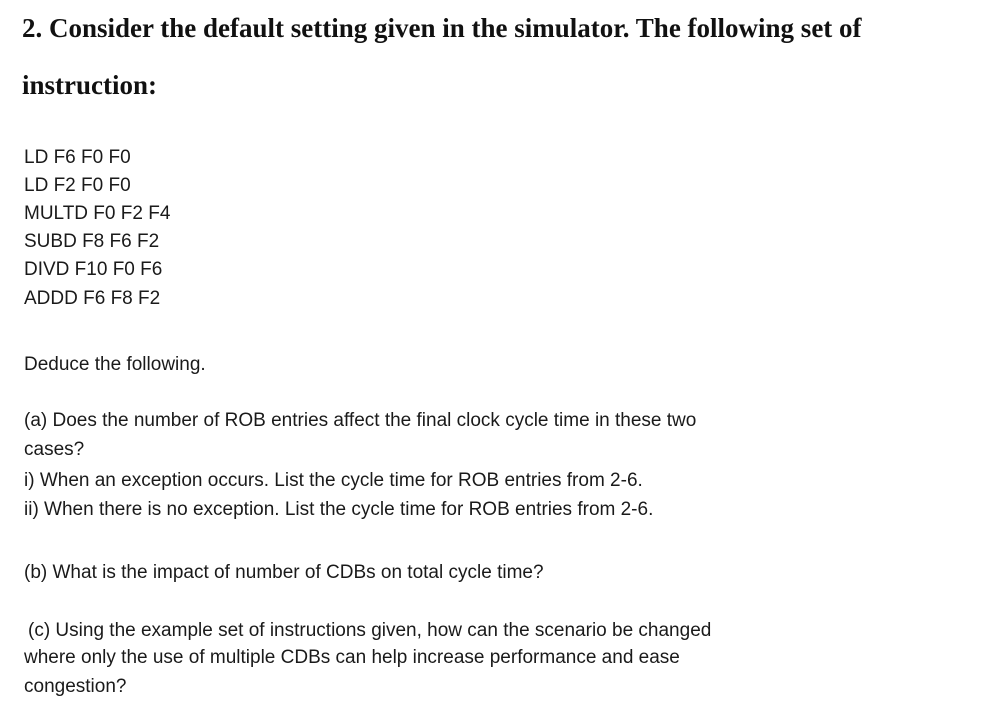 Image resolution: width=999 pixels, height=710 pixels. I want to click on intro-text: Deduce the following., so click(115, 364).